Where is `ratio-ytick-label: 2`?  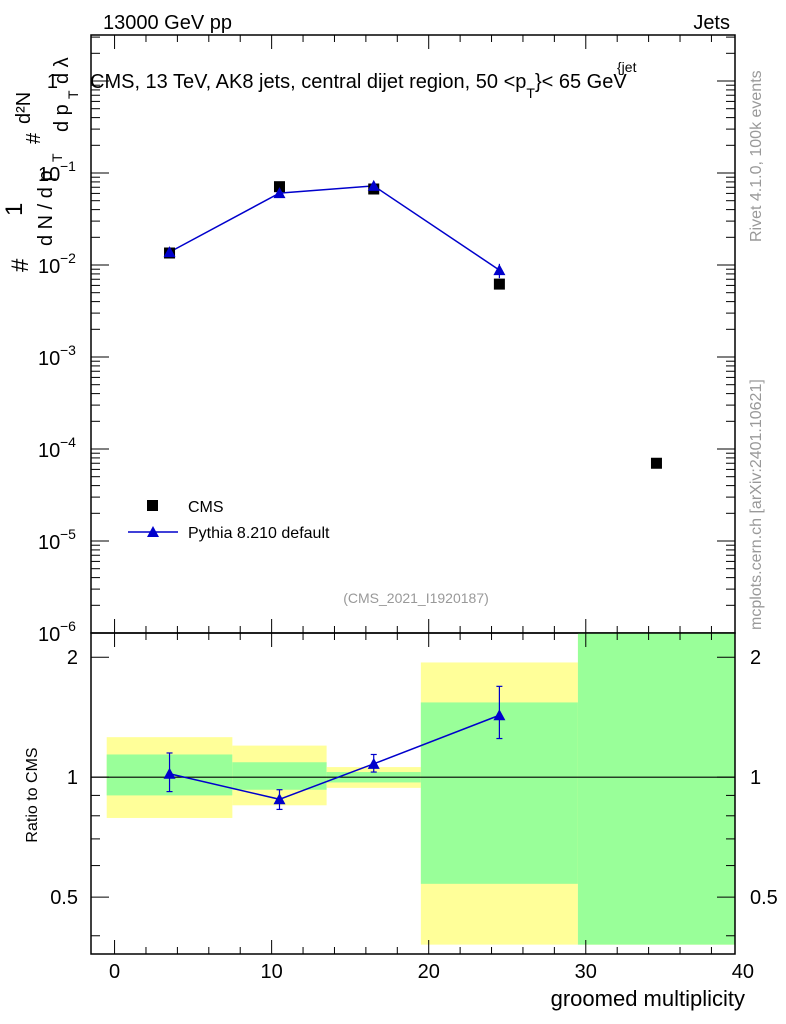
ratio-ytick-label: 2 is located at coordinates (72, 658).